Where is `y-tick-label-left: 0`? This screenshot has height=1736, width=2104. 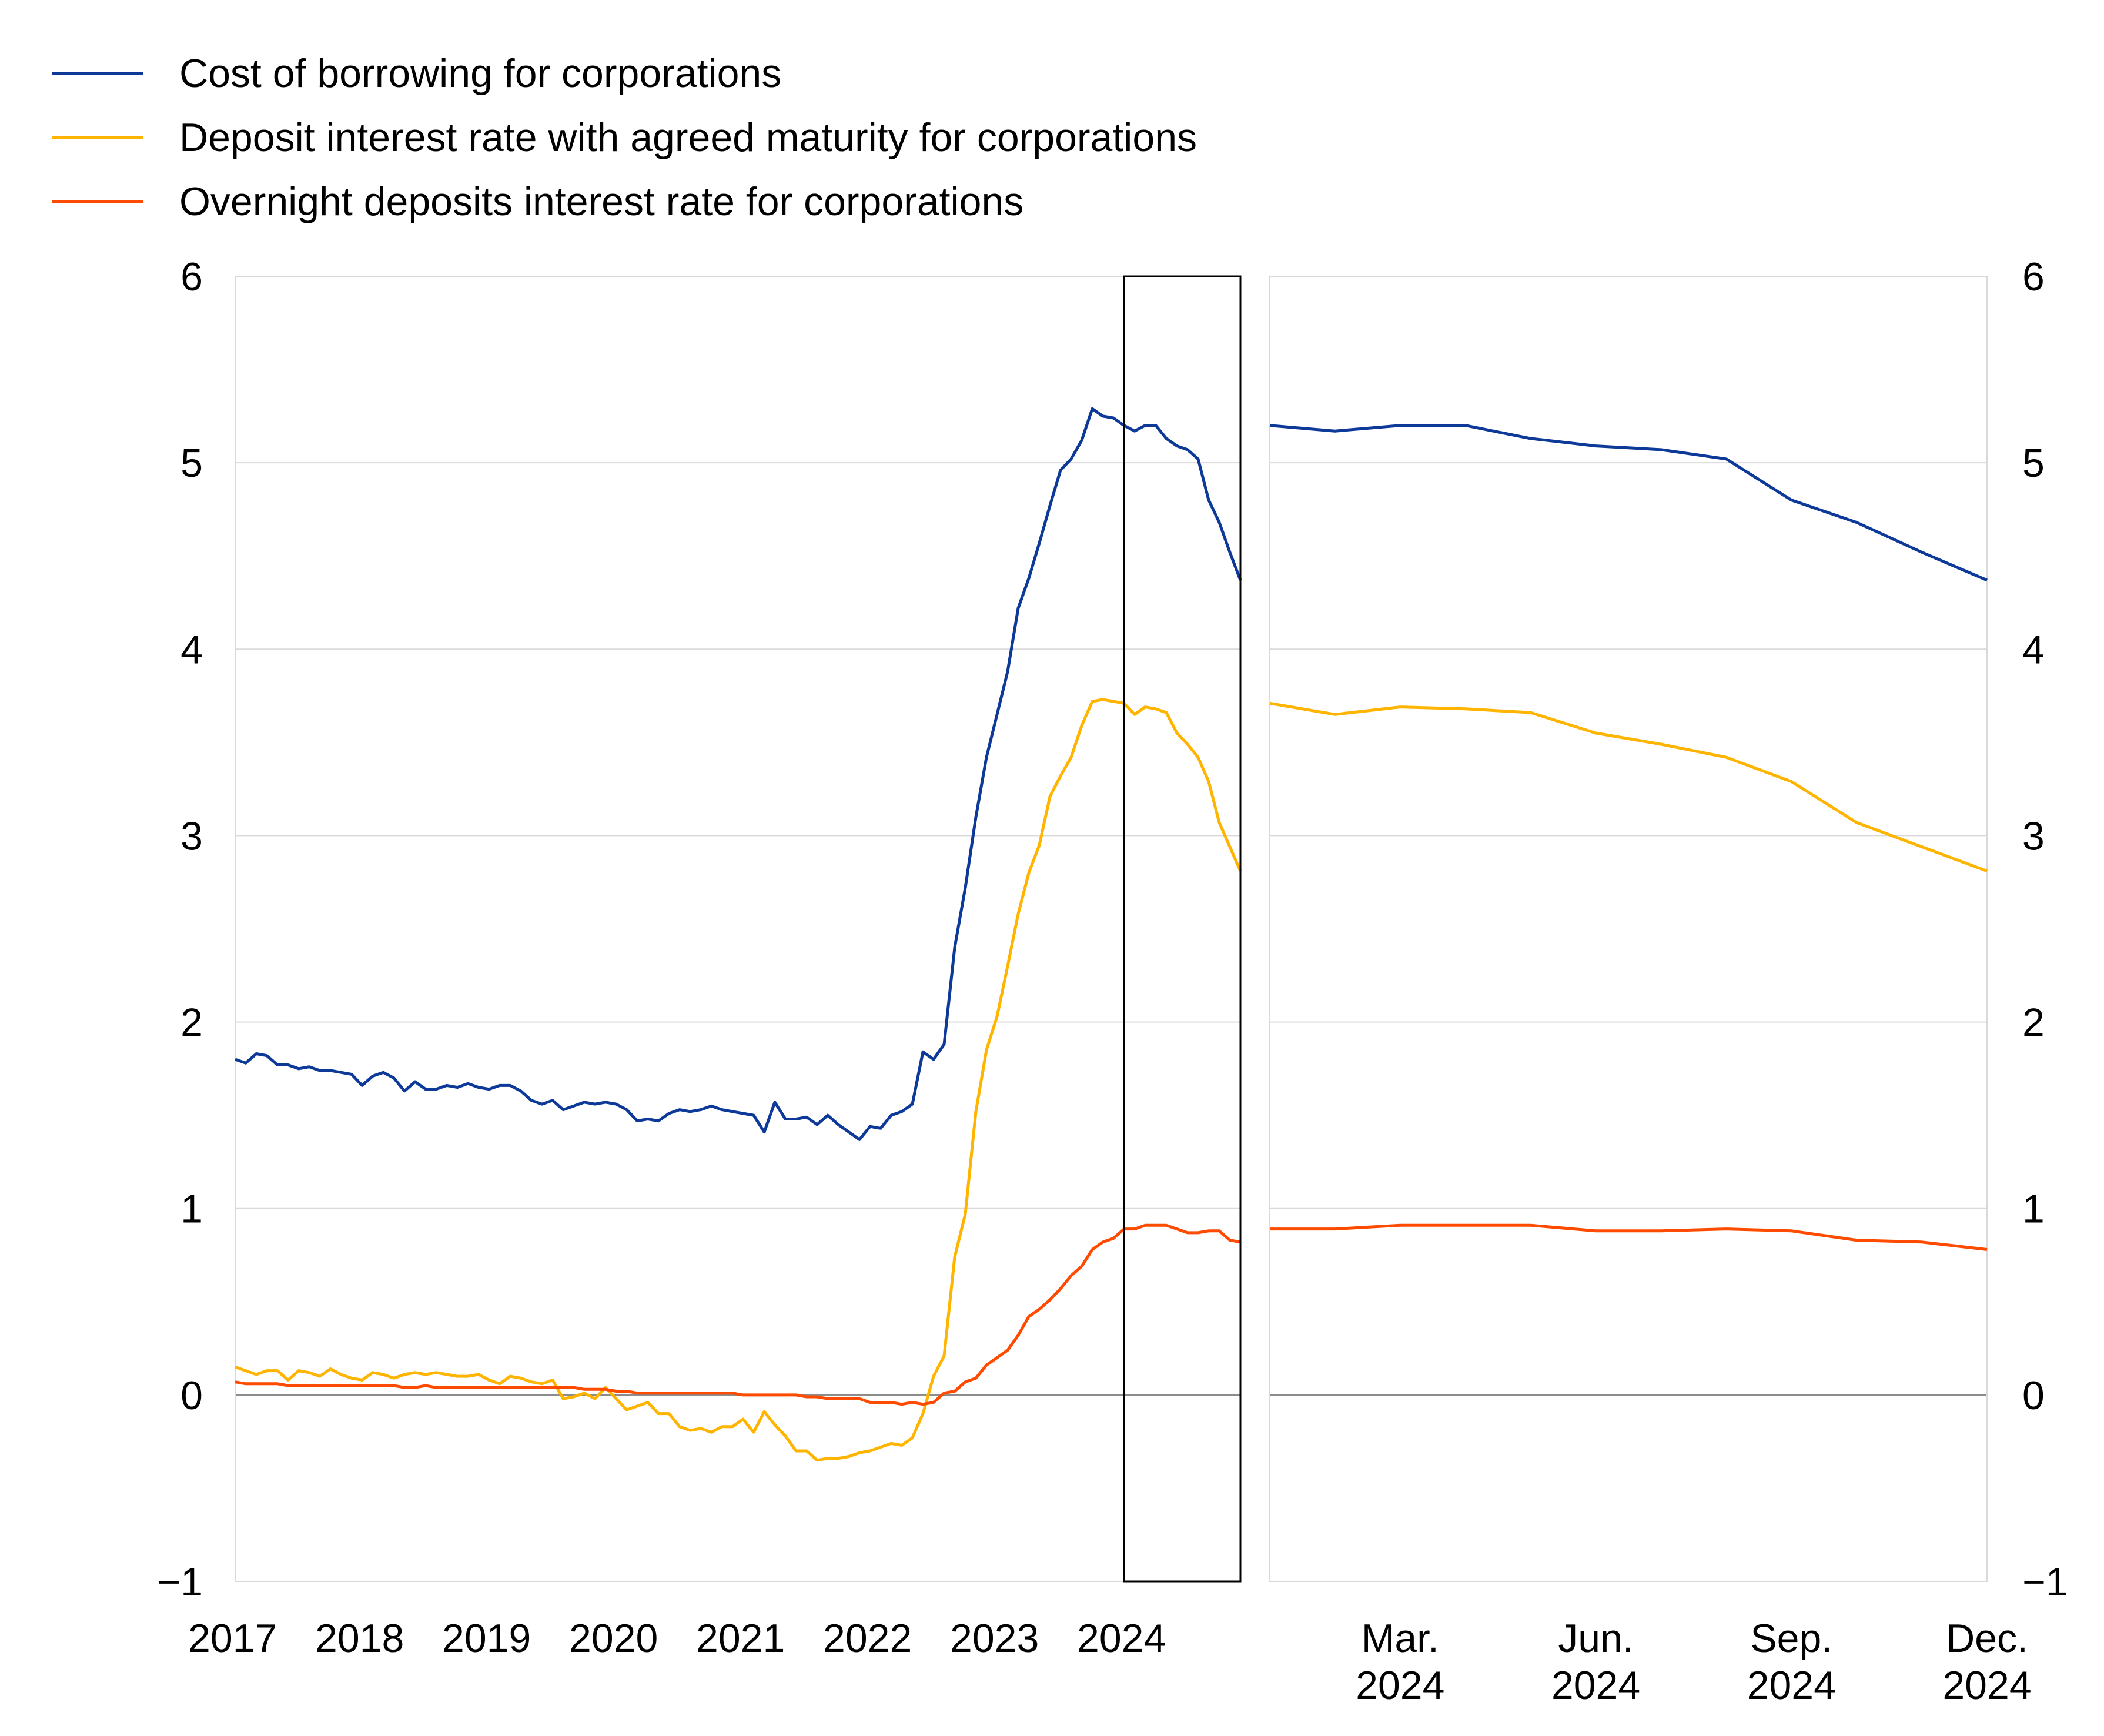 y-tick-label-left: 0 is located at coordinates (191, 1395).